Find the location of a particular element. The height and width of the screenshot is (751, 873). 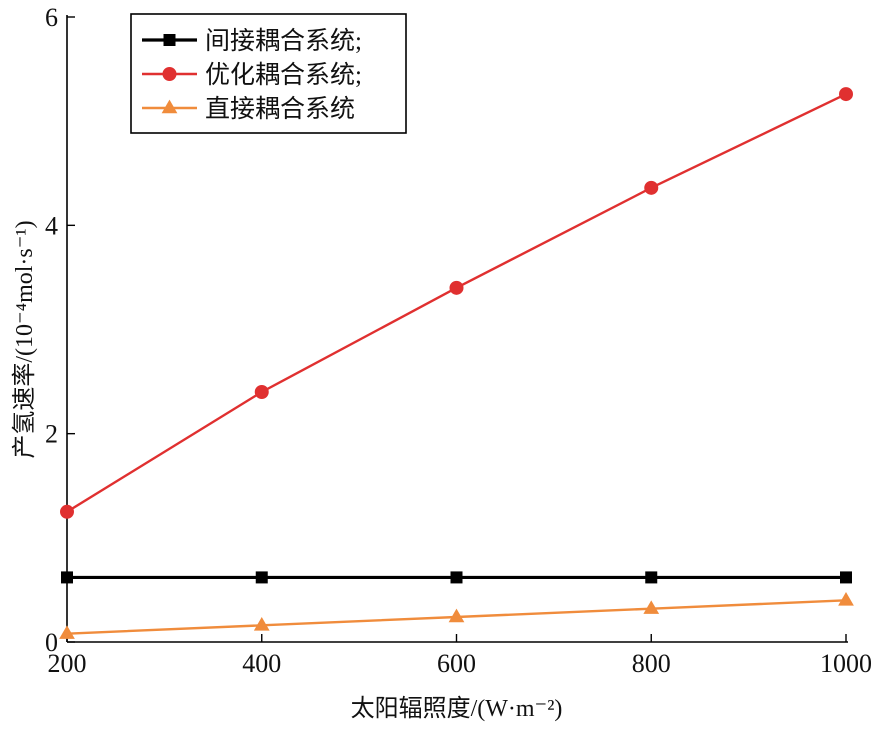

legend-label: 优化耦合系统; is located at coordinates (283, 75).